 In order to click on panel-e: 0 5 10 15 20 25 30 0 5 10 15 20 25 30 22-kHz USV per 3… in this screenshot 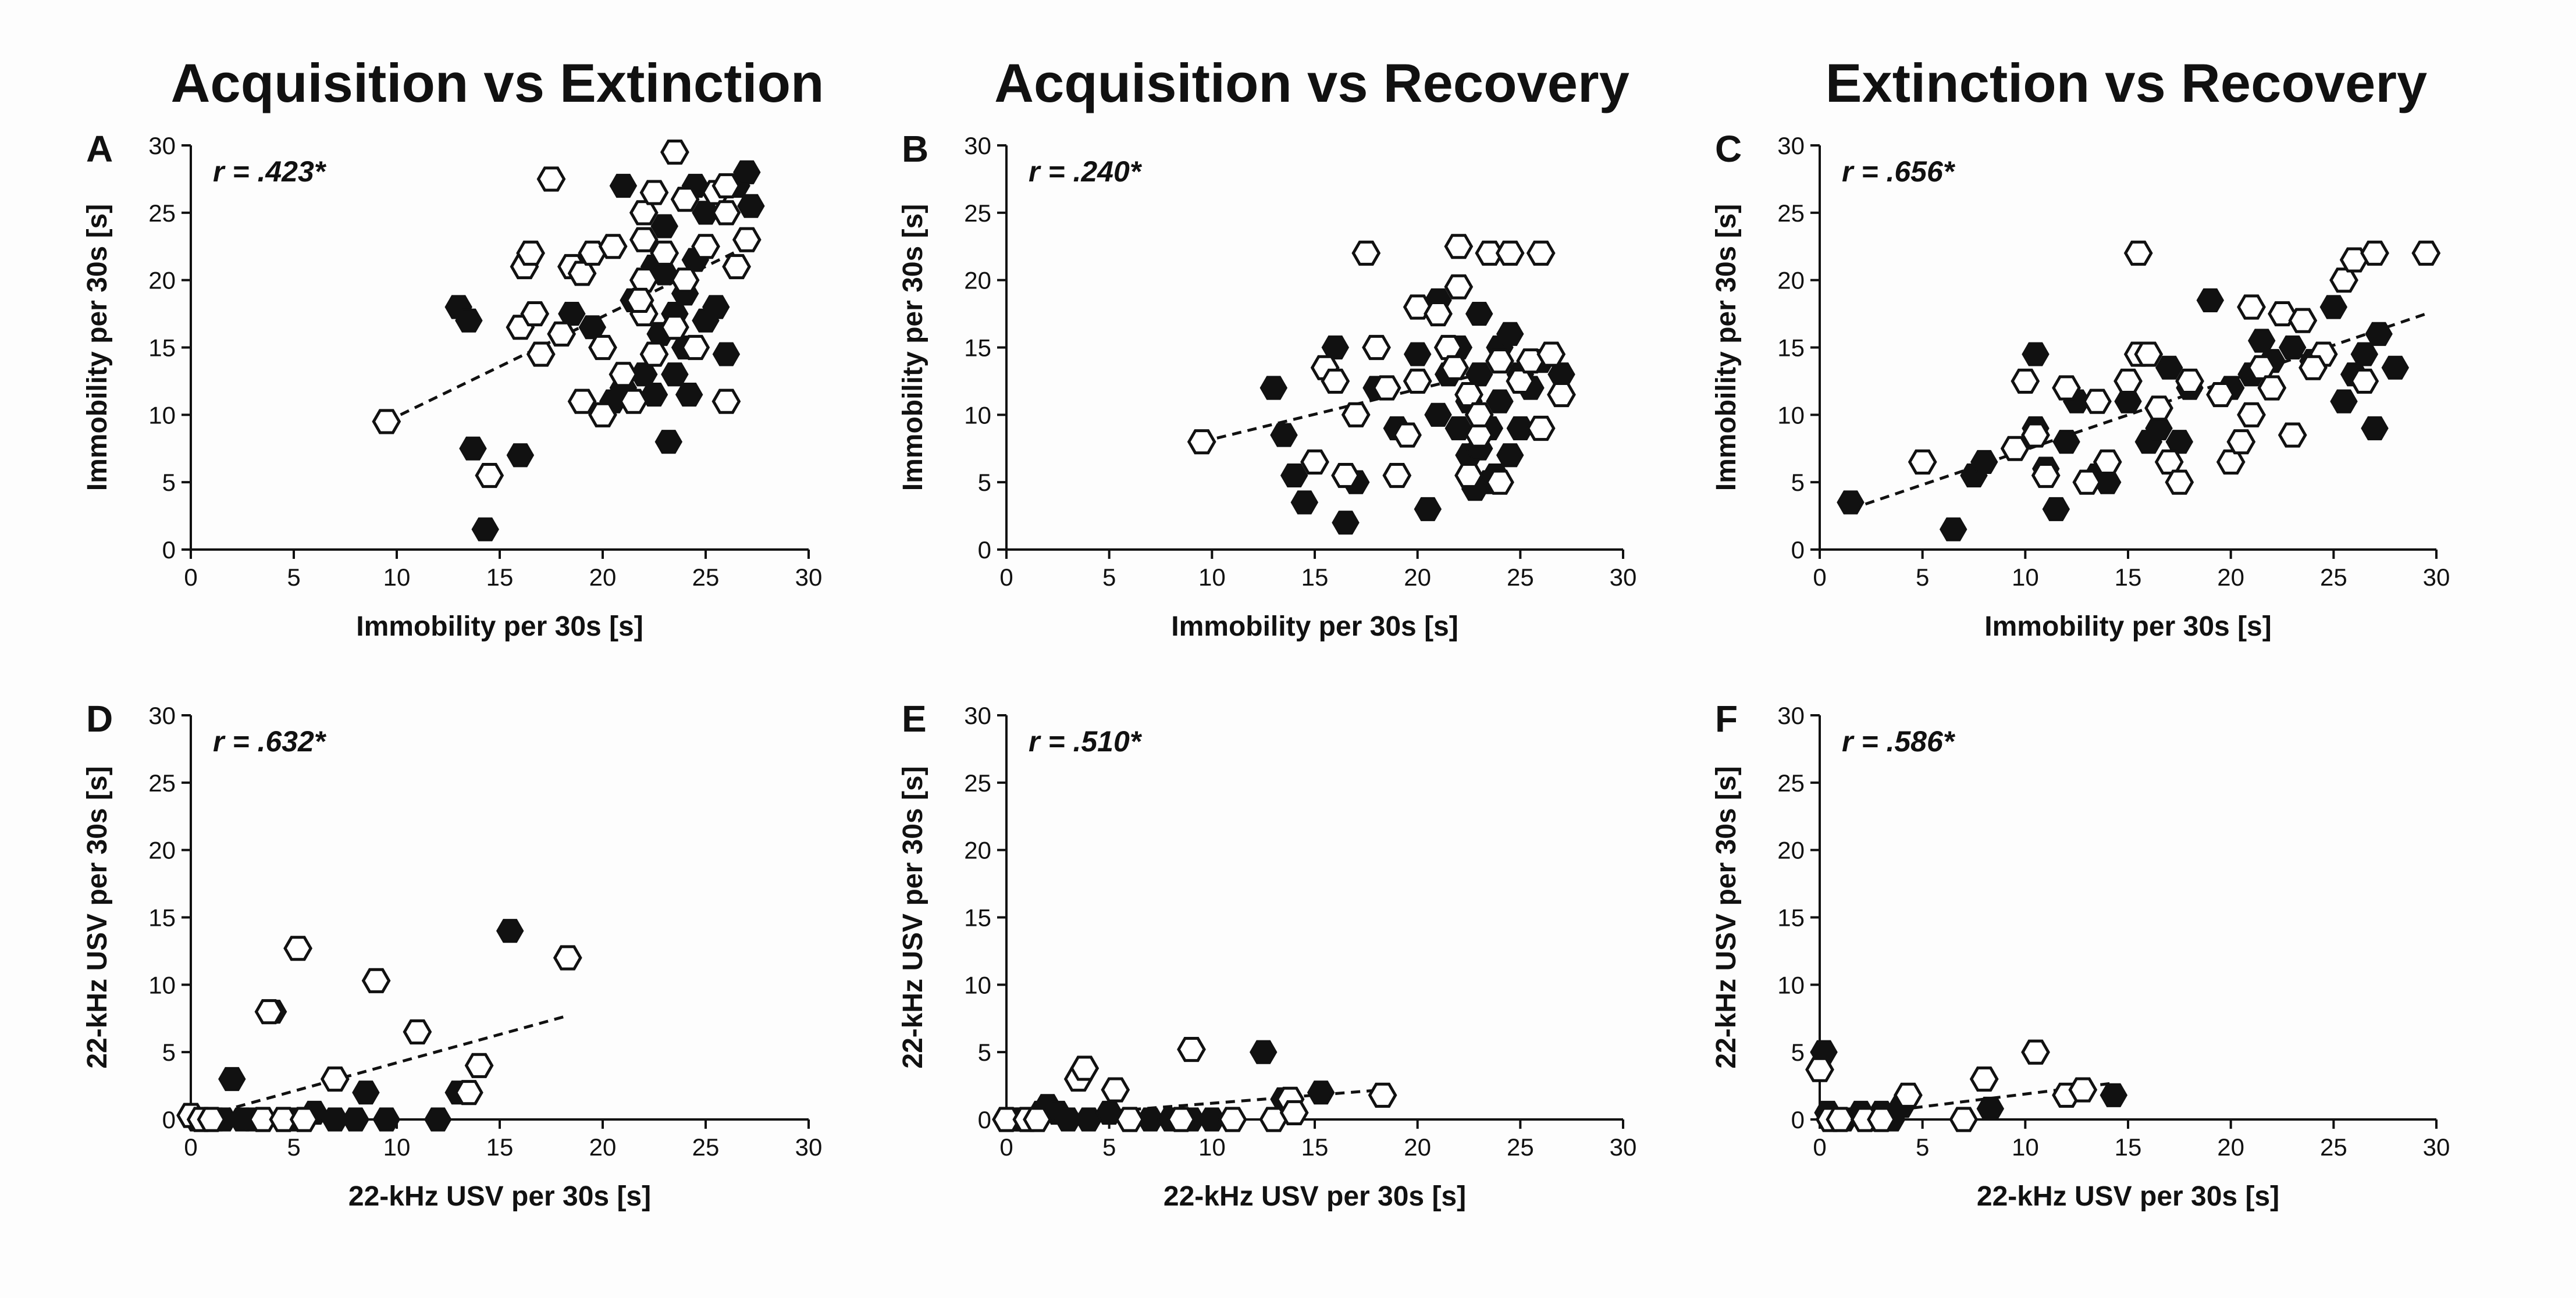, I will do `click(1267, 955)`.